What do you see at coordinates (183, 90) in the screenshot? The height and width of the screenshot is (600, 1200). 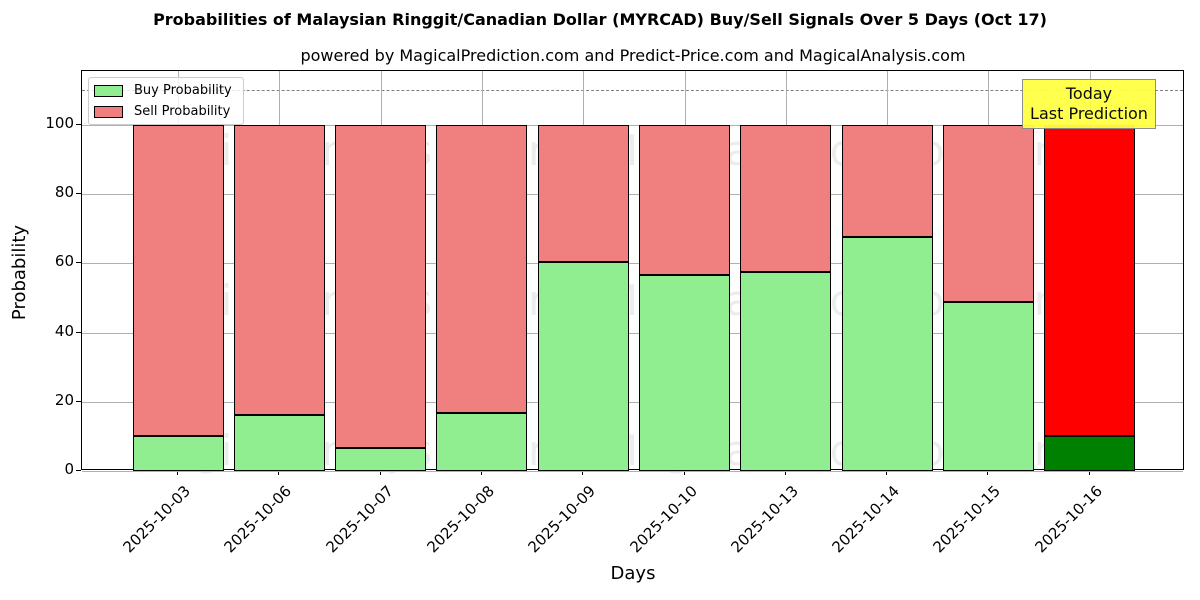 I see `legend-label-buy: Buy Probability` at bounding box center [183, 90].